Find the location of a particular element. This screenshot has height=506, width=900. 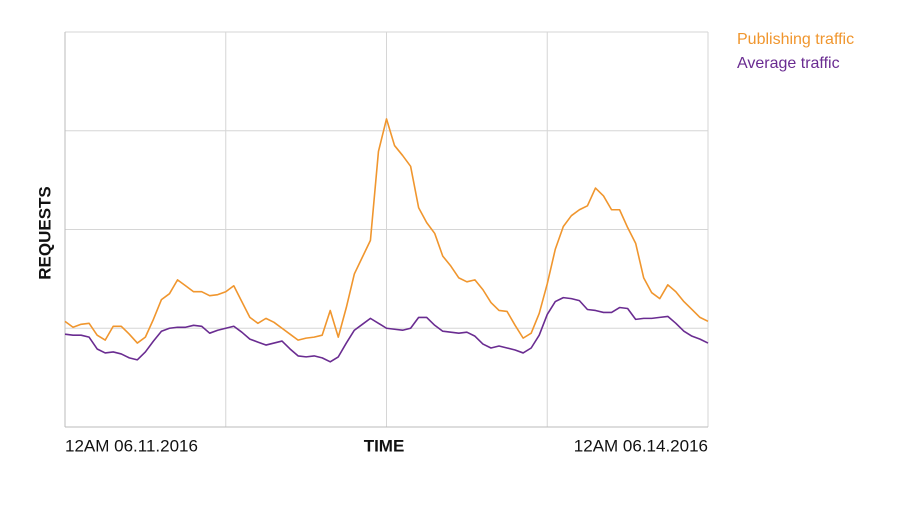

legend-entry: Publishing traffic is located at coordinates (795, 39).